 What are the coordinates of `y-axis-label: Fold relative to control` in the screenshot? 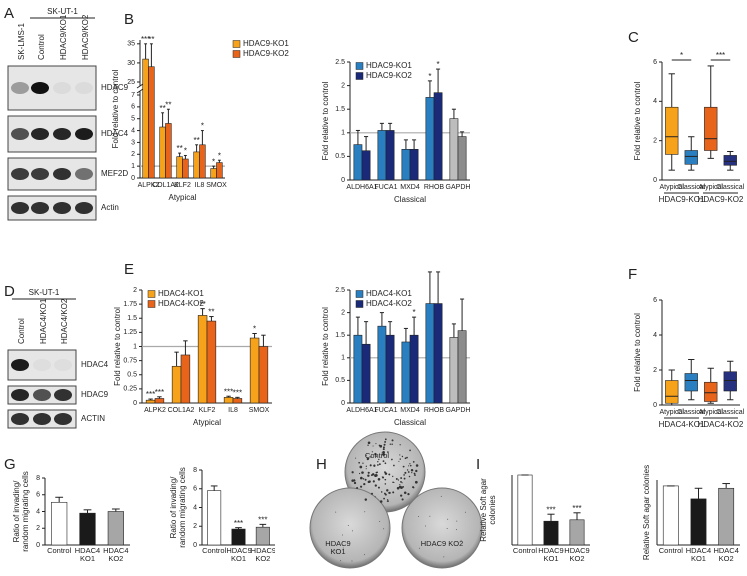 It's located at (637, 352).